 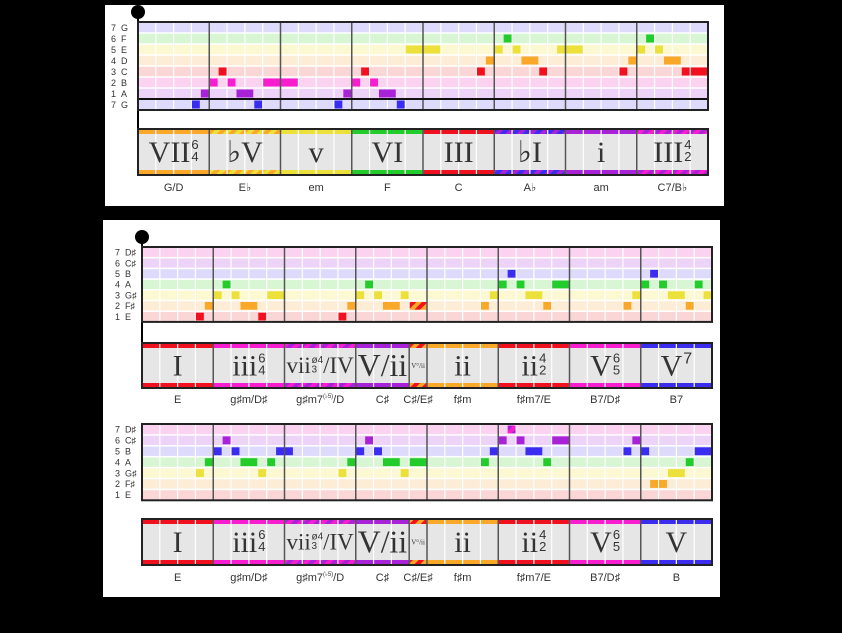 I want to click on chord-name: A♭, so click(x=530, y=188).